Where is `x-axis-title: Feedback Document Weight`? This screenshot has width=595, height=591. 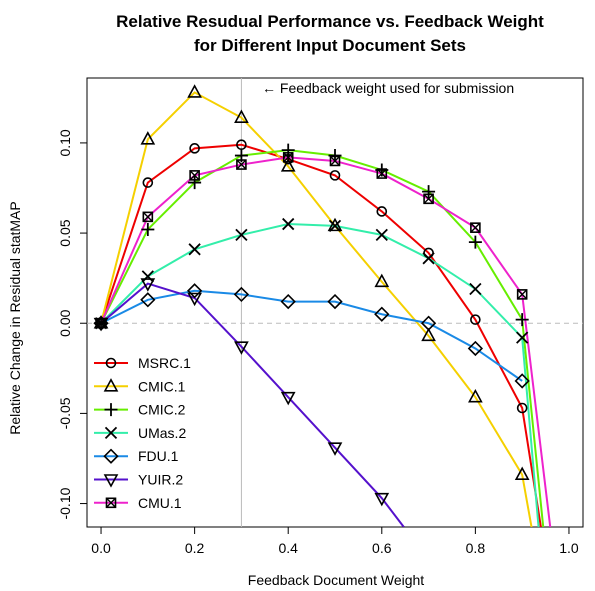 x-axis-title: Feedback Document Weight is located at coordinates (336, 580).